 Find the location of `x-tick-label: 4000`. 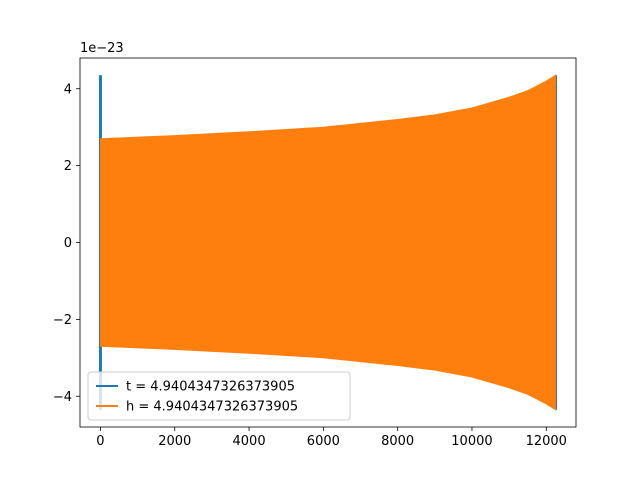

x-tick-label: 4000 is located at coordinates (249, 441).